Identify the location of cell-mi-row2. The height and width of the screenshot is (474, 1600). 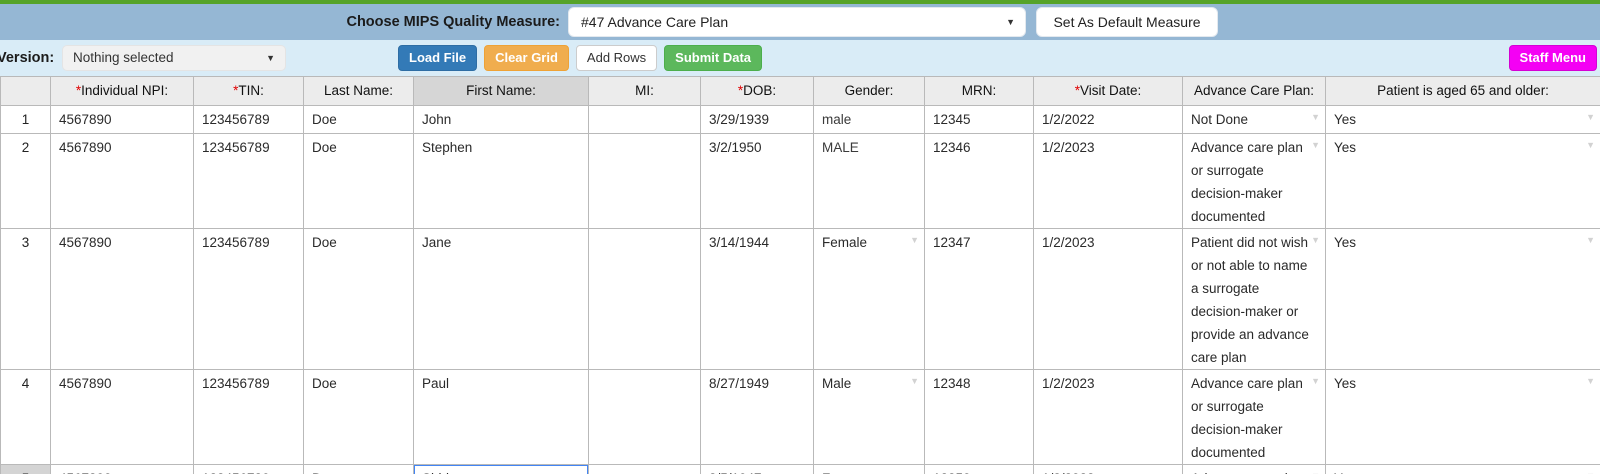
(644, 181).